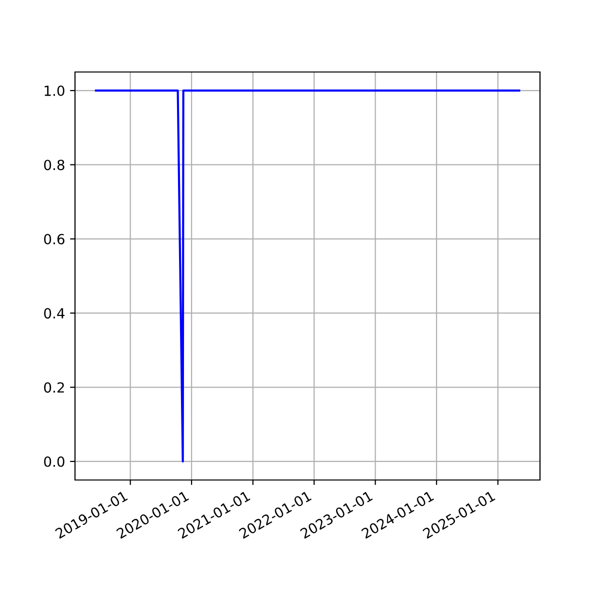  I want to click on y-tick-label: 0.0, so click(54, 461).